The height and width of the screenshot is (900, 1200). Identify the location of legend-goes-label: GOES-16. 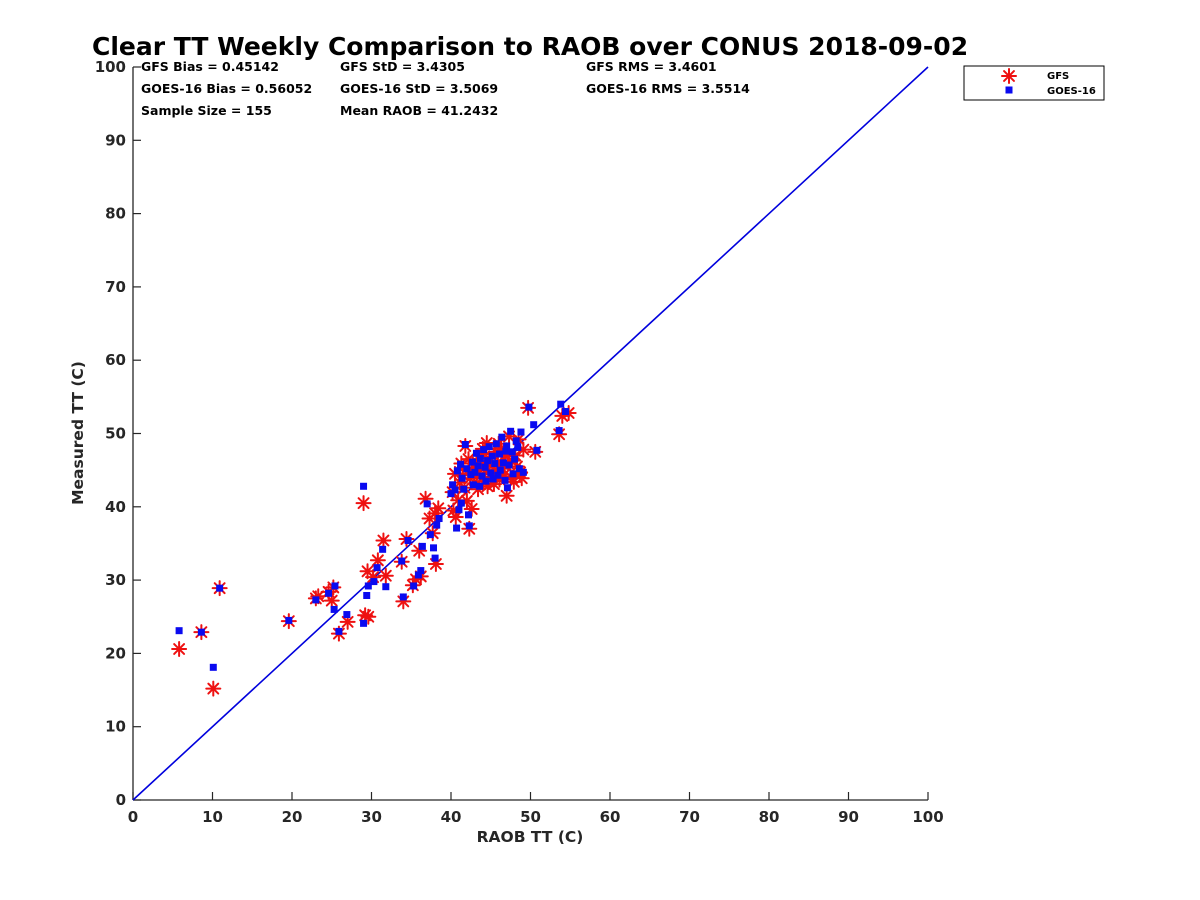
(1071, 91).